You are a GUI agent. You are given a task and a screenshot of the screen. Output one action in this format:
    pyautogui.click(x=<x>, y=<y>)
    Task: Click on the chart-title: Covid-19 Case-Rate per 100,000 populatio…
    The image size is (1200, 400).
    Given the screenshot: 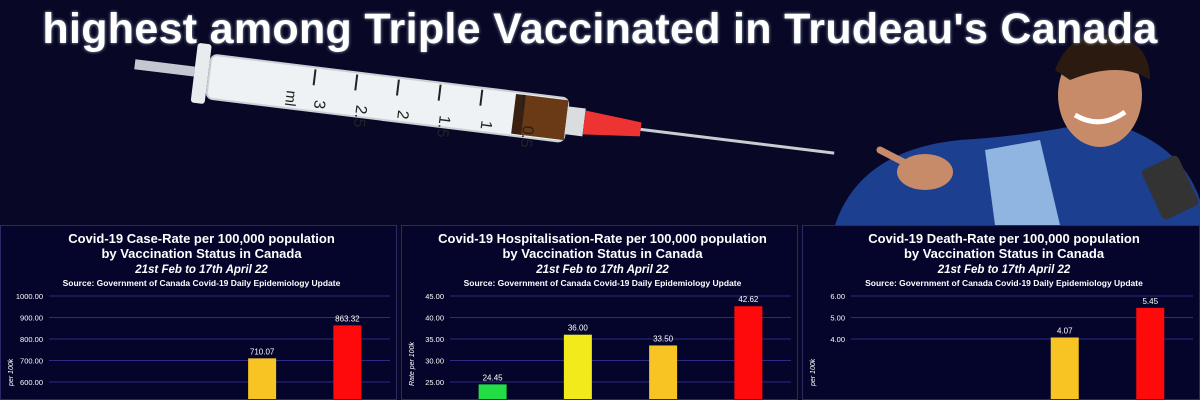 What is the action you would take?
    pyautogui.click(x=201, y=238)
    